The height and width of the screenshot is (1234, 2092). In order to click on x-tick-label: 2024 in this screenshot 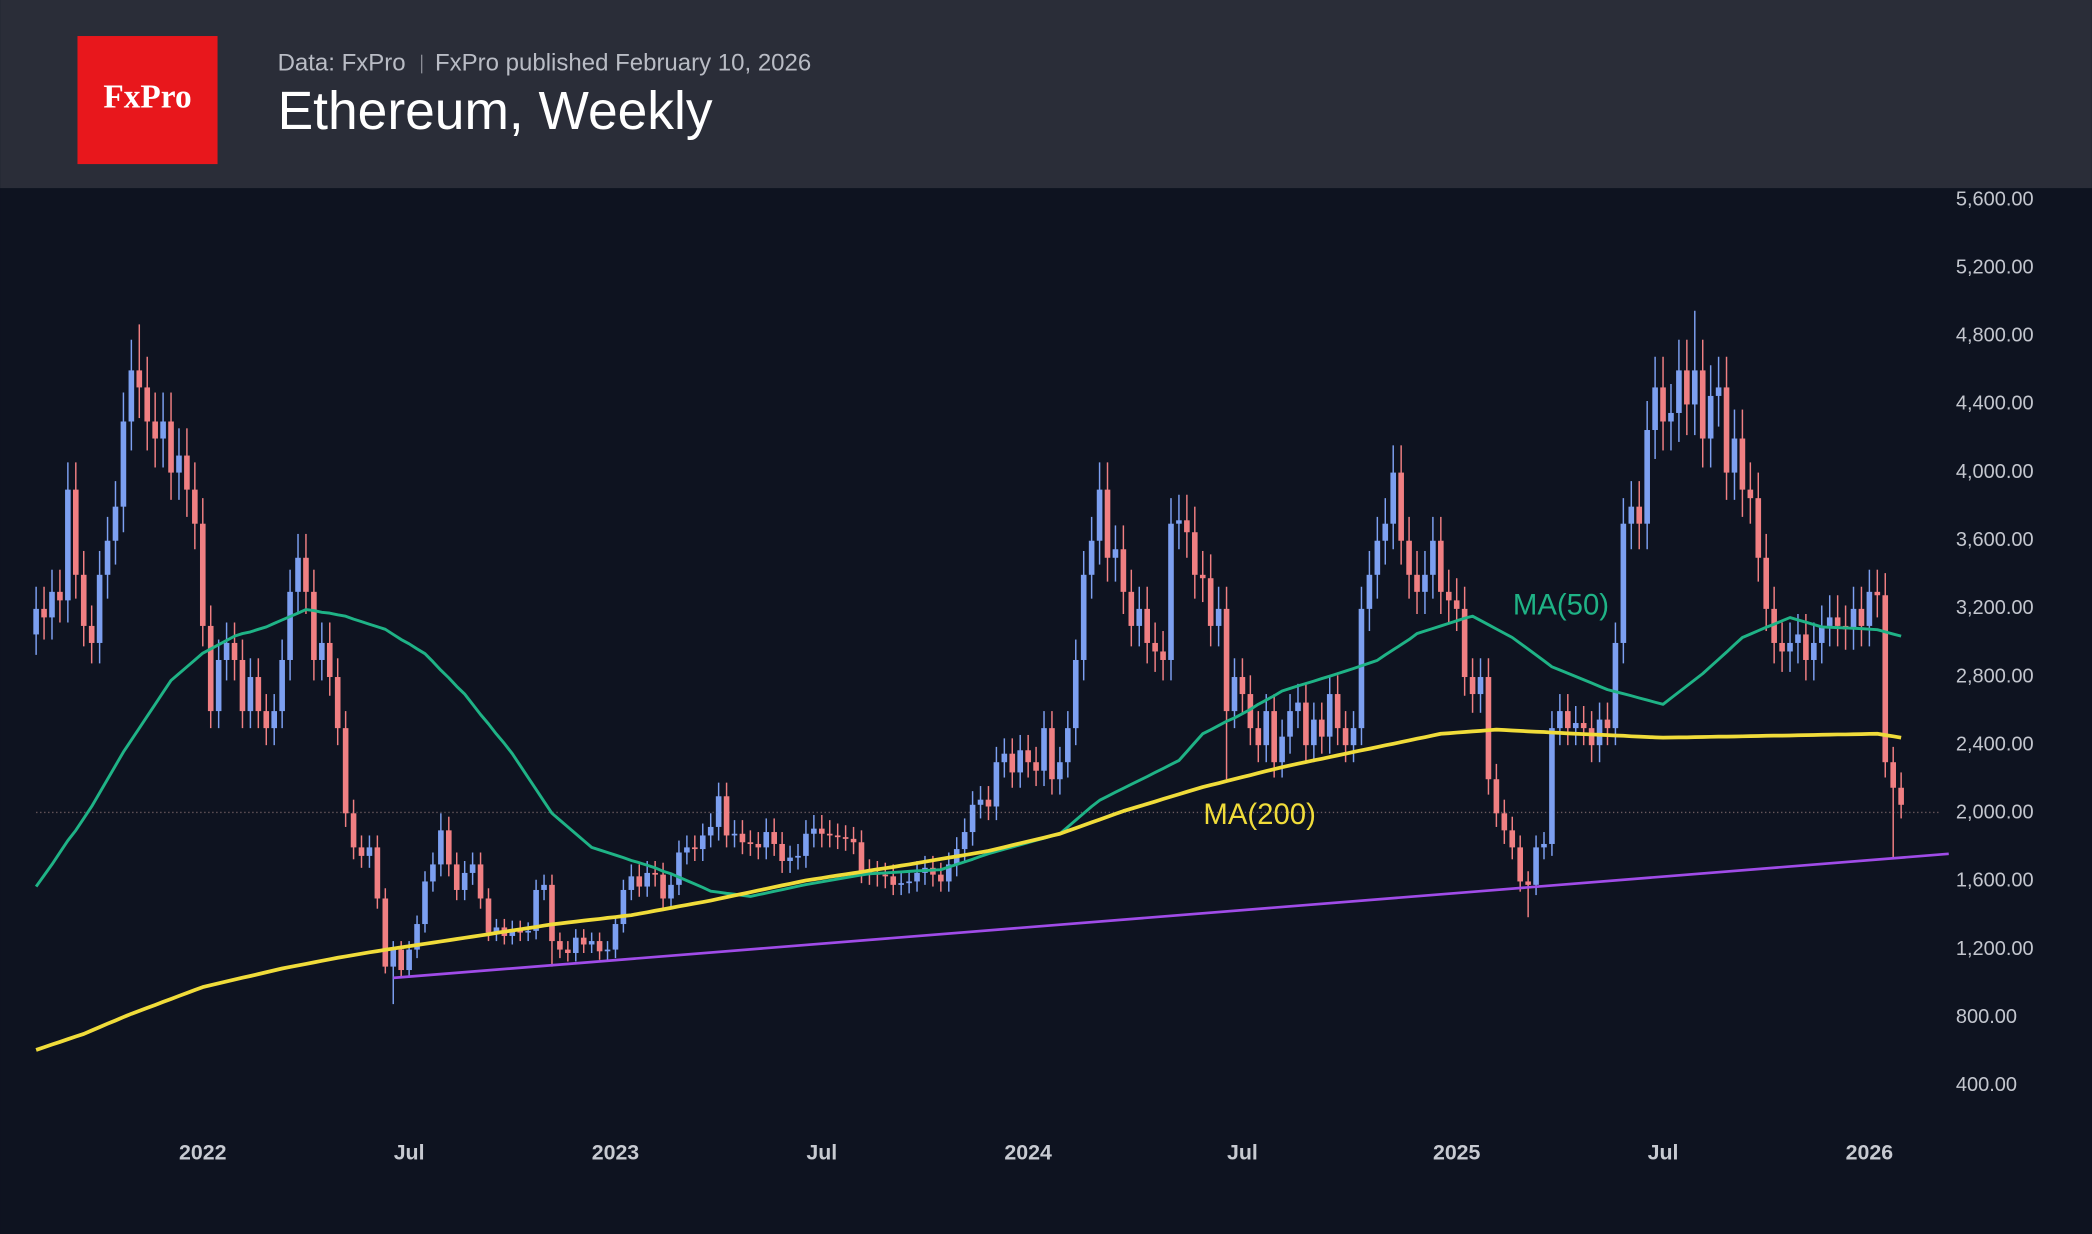, I will do `click(1028, 1153)`.